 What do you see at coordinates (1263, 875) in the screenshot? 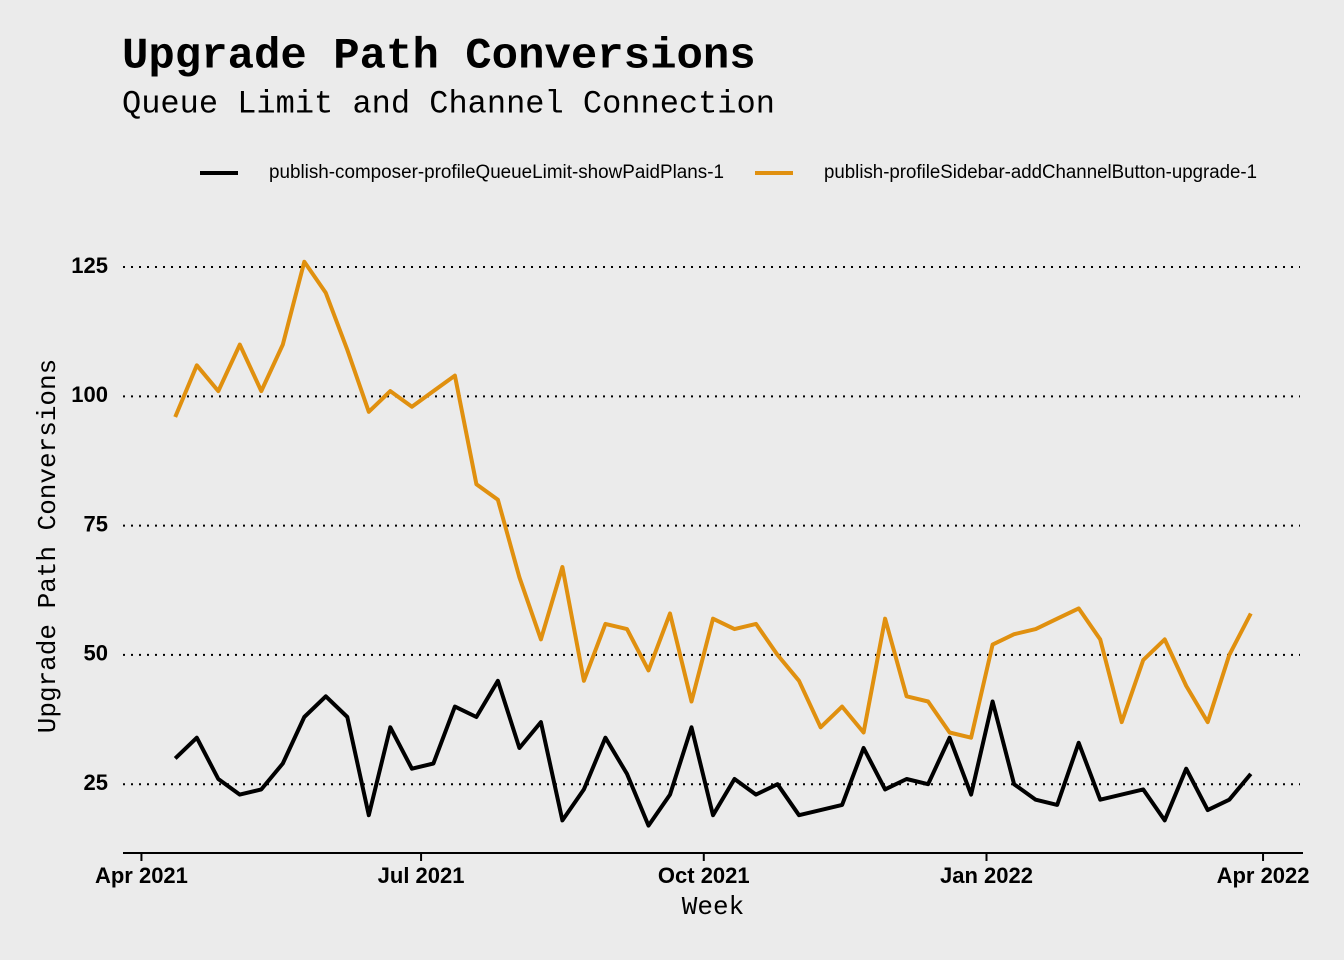
I see `x-tick-label: Apr 2022` at bounding box center [1263, 875].